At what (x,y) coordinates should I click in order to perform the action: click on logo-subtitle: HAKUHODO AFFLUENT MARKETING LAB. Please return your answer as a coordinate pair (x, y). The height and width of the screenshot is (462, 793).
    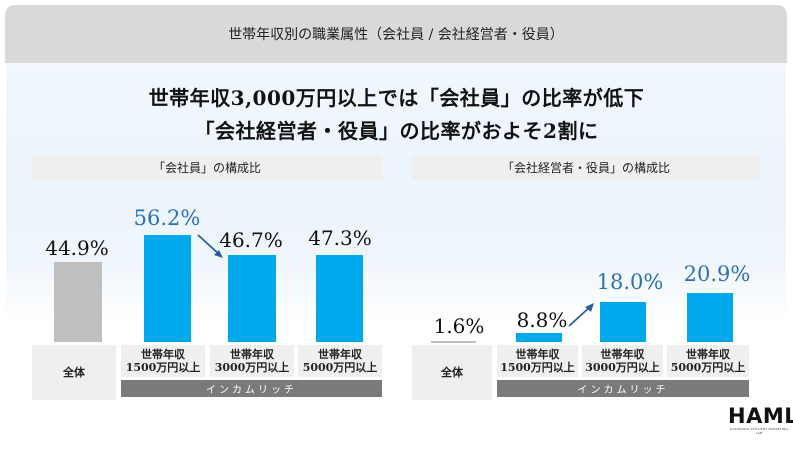
    Looking at the image, I should click on (759, 431).